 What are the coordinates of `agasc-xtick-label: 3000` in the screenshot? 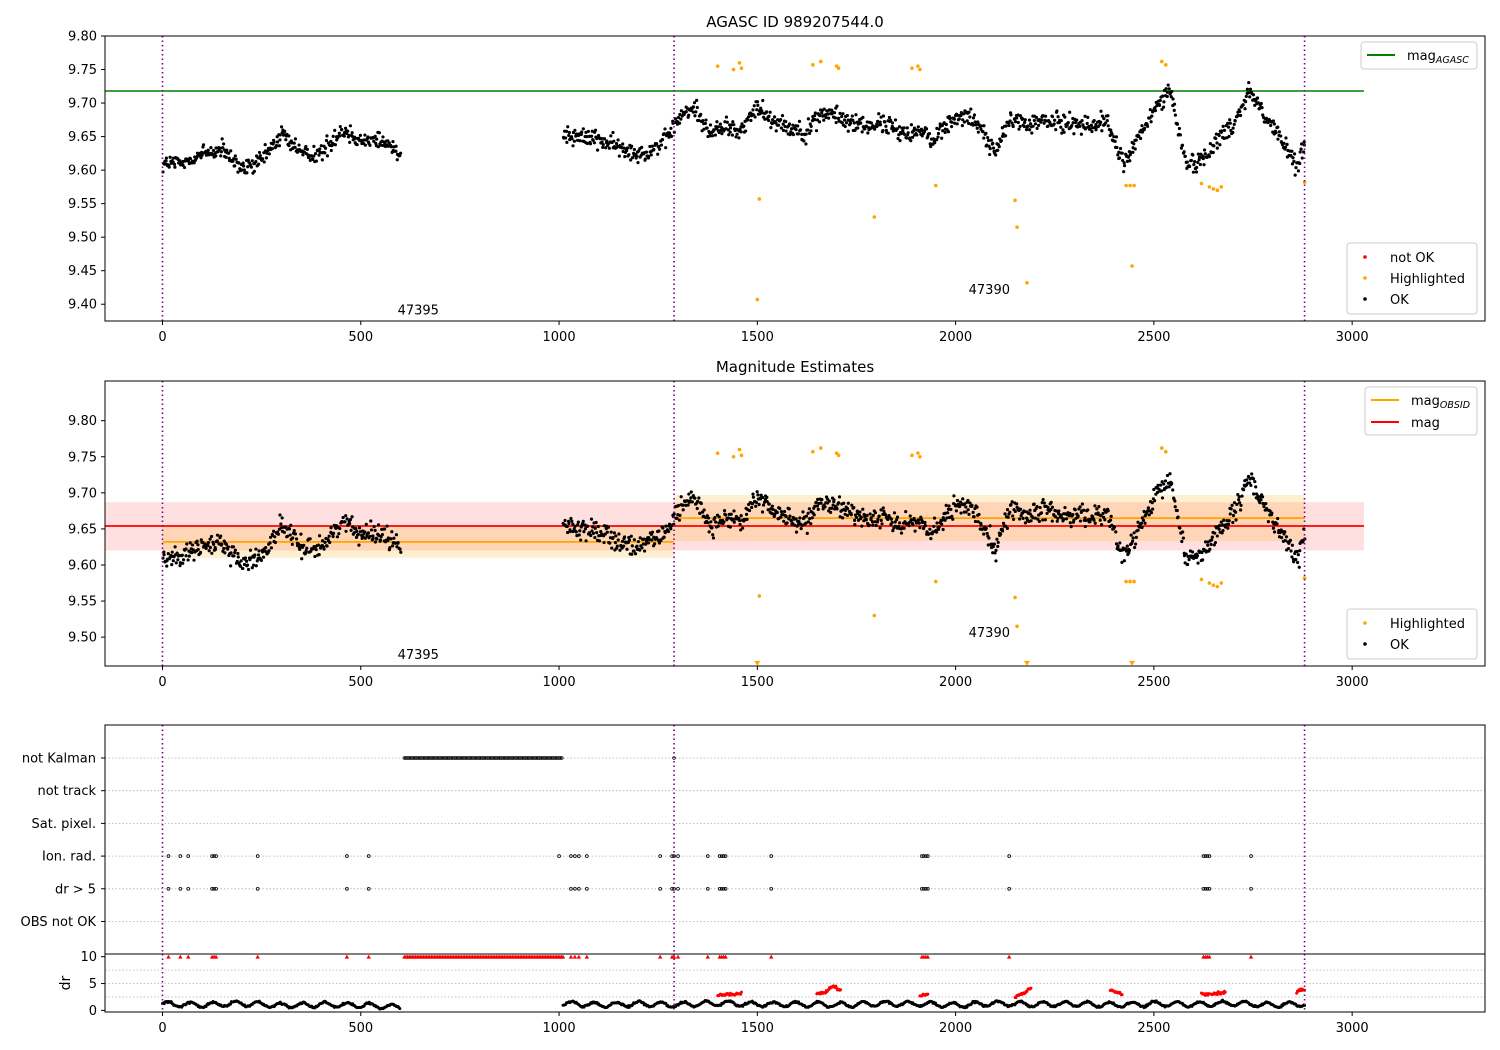 It's located at (1352, 337).